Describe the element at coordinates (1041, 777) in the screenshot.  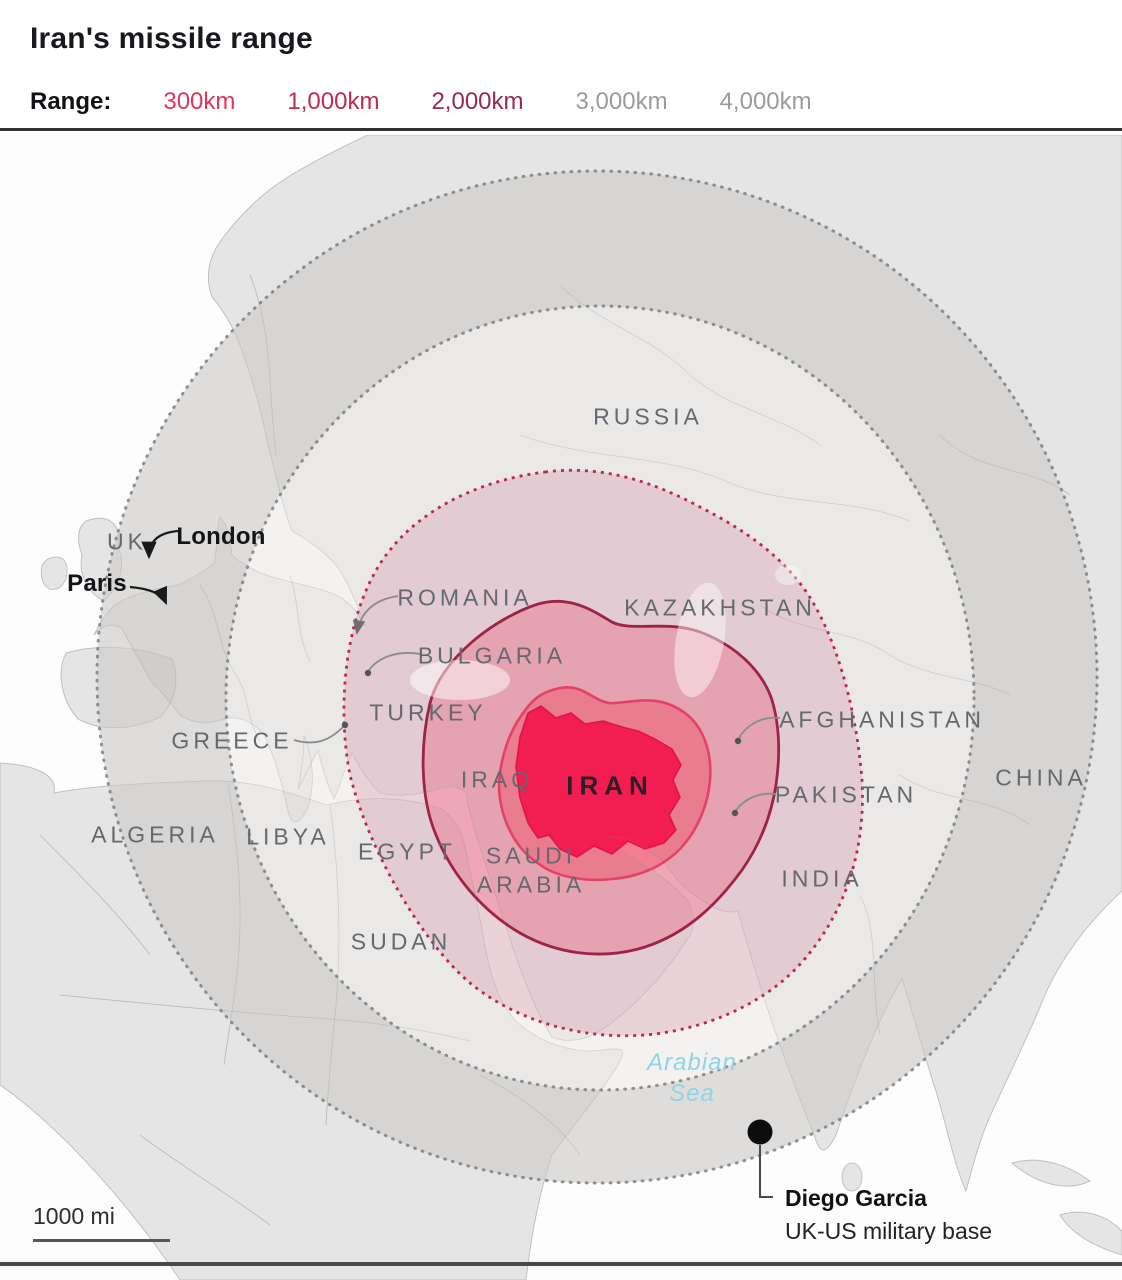
I see `label-china: CHINA` at that location.